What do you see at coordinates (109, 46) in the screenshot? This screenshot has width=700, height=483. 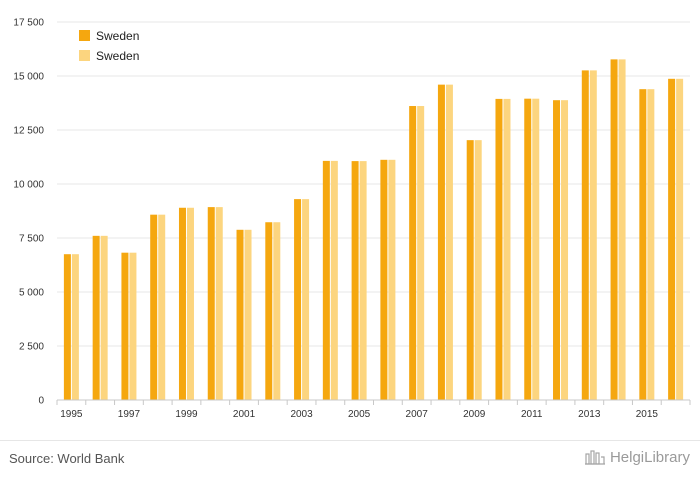 I see `legend: Sweden Sweden` at bounding box center [109, 46].